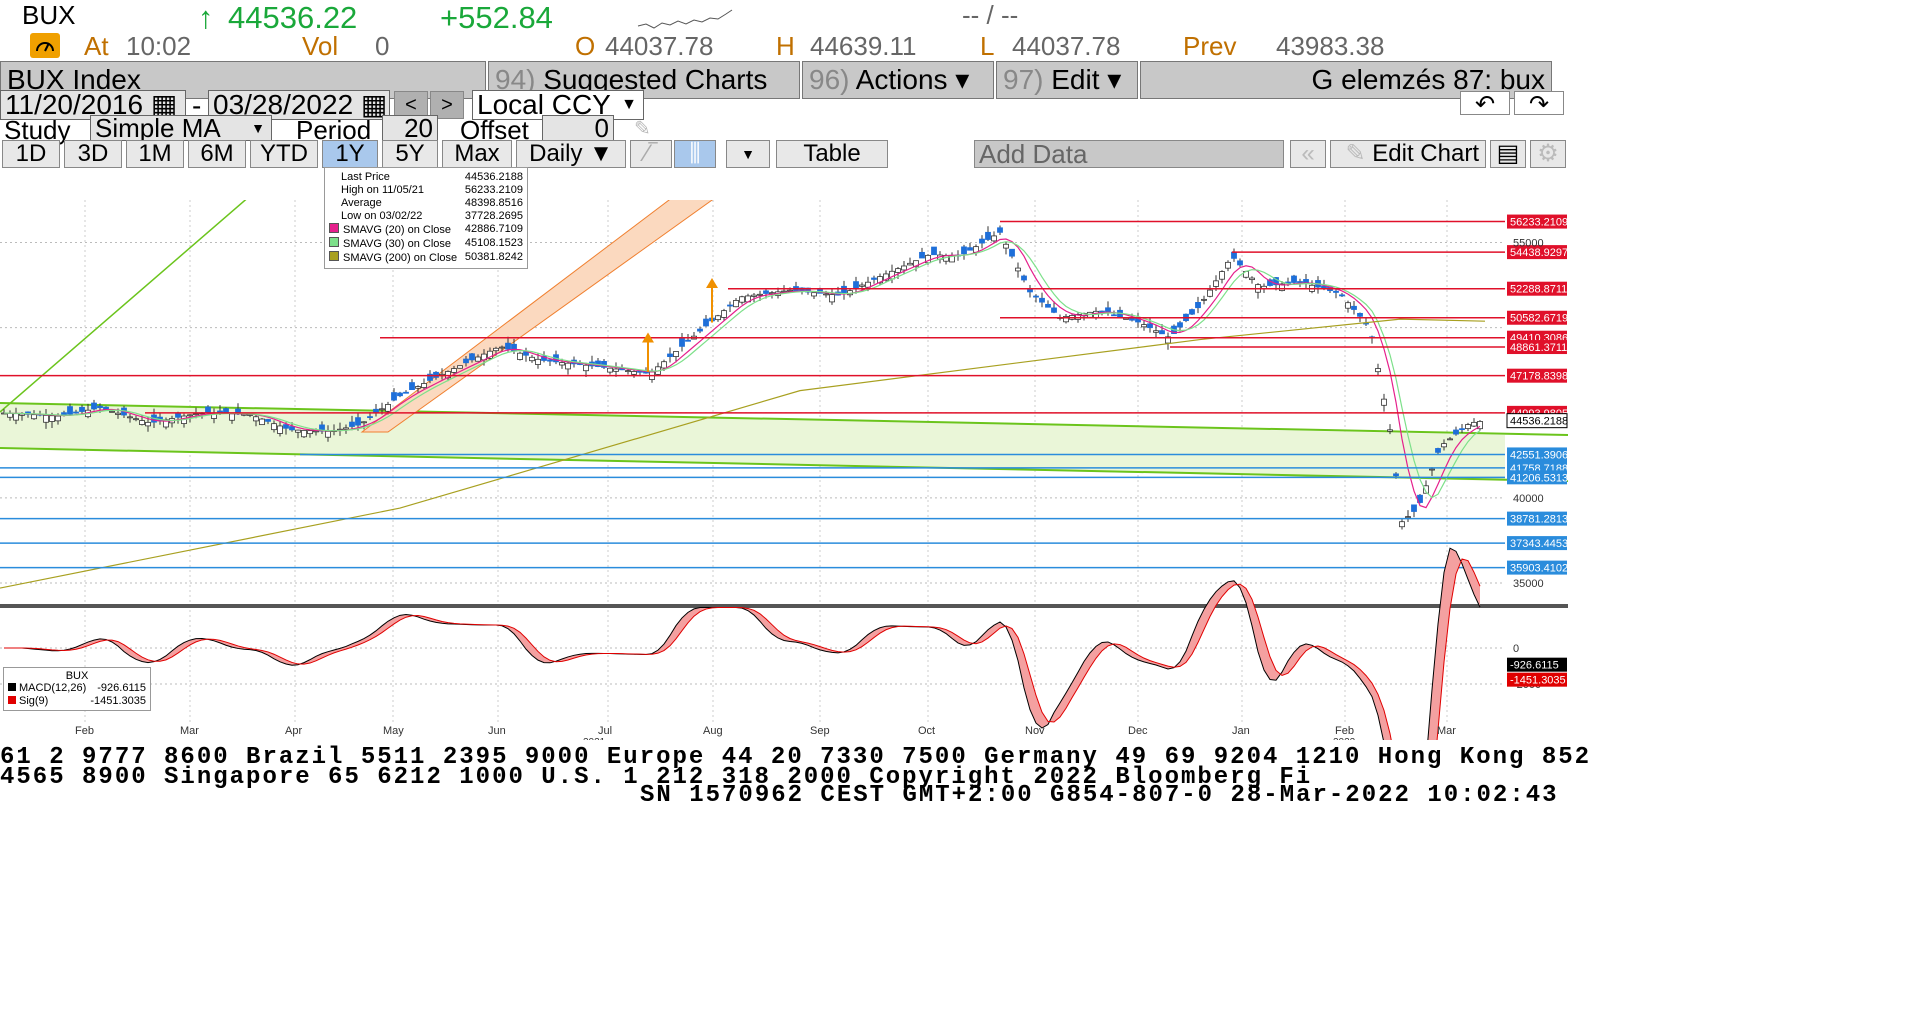 This screenshot has width=1918, height=1025. I want to click on period-input: 20, so click(410, 128).